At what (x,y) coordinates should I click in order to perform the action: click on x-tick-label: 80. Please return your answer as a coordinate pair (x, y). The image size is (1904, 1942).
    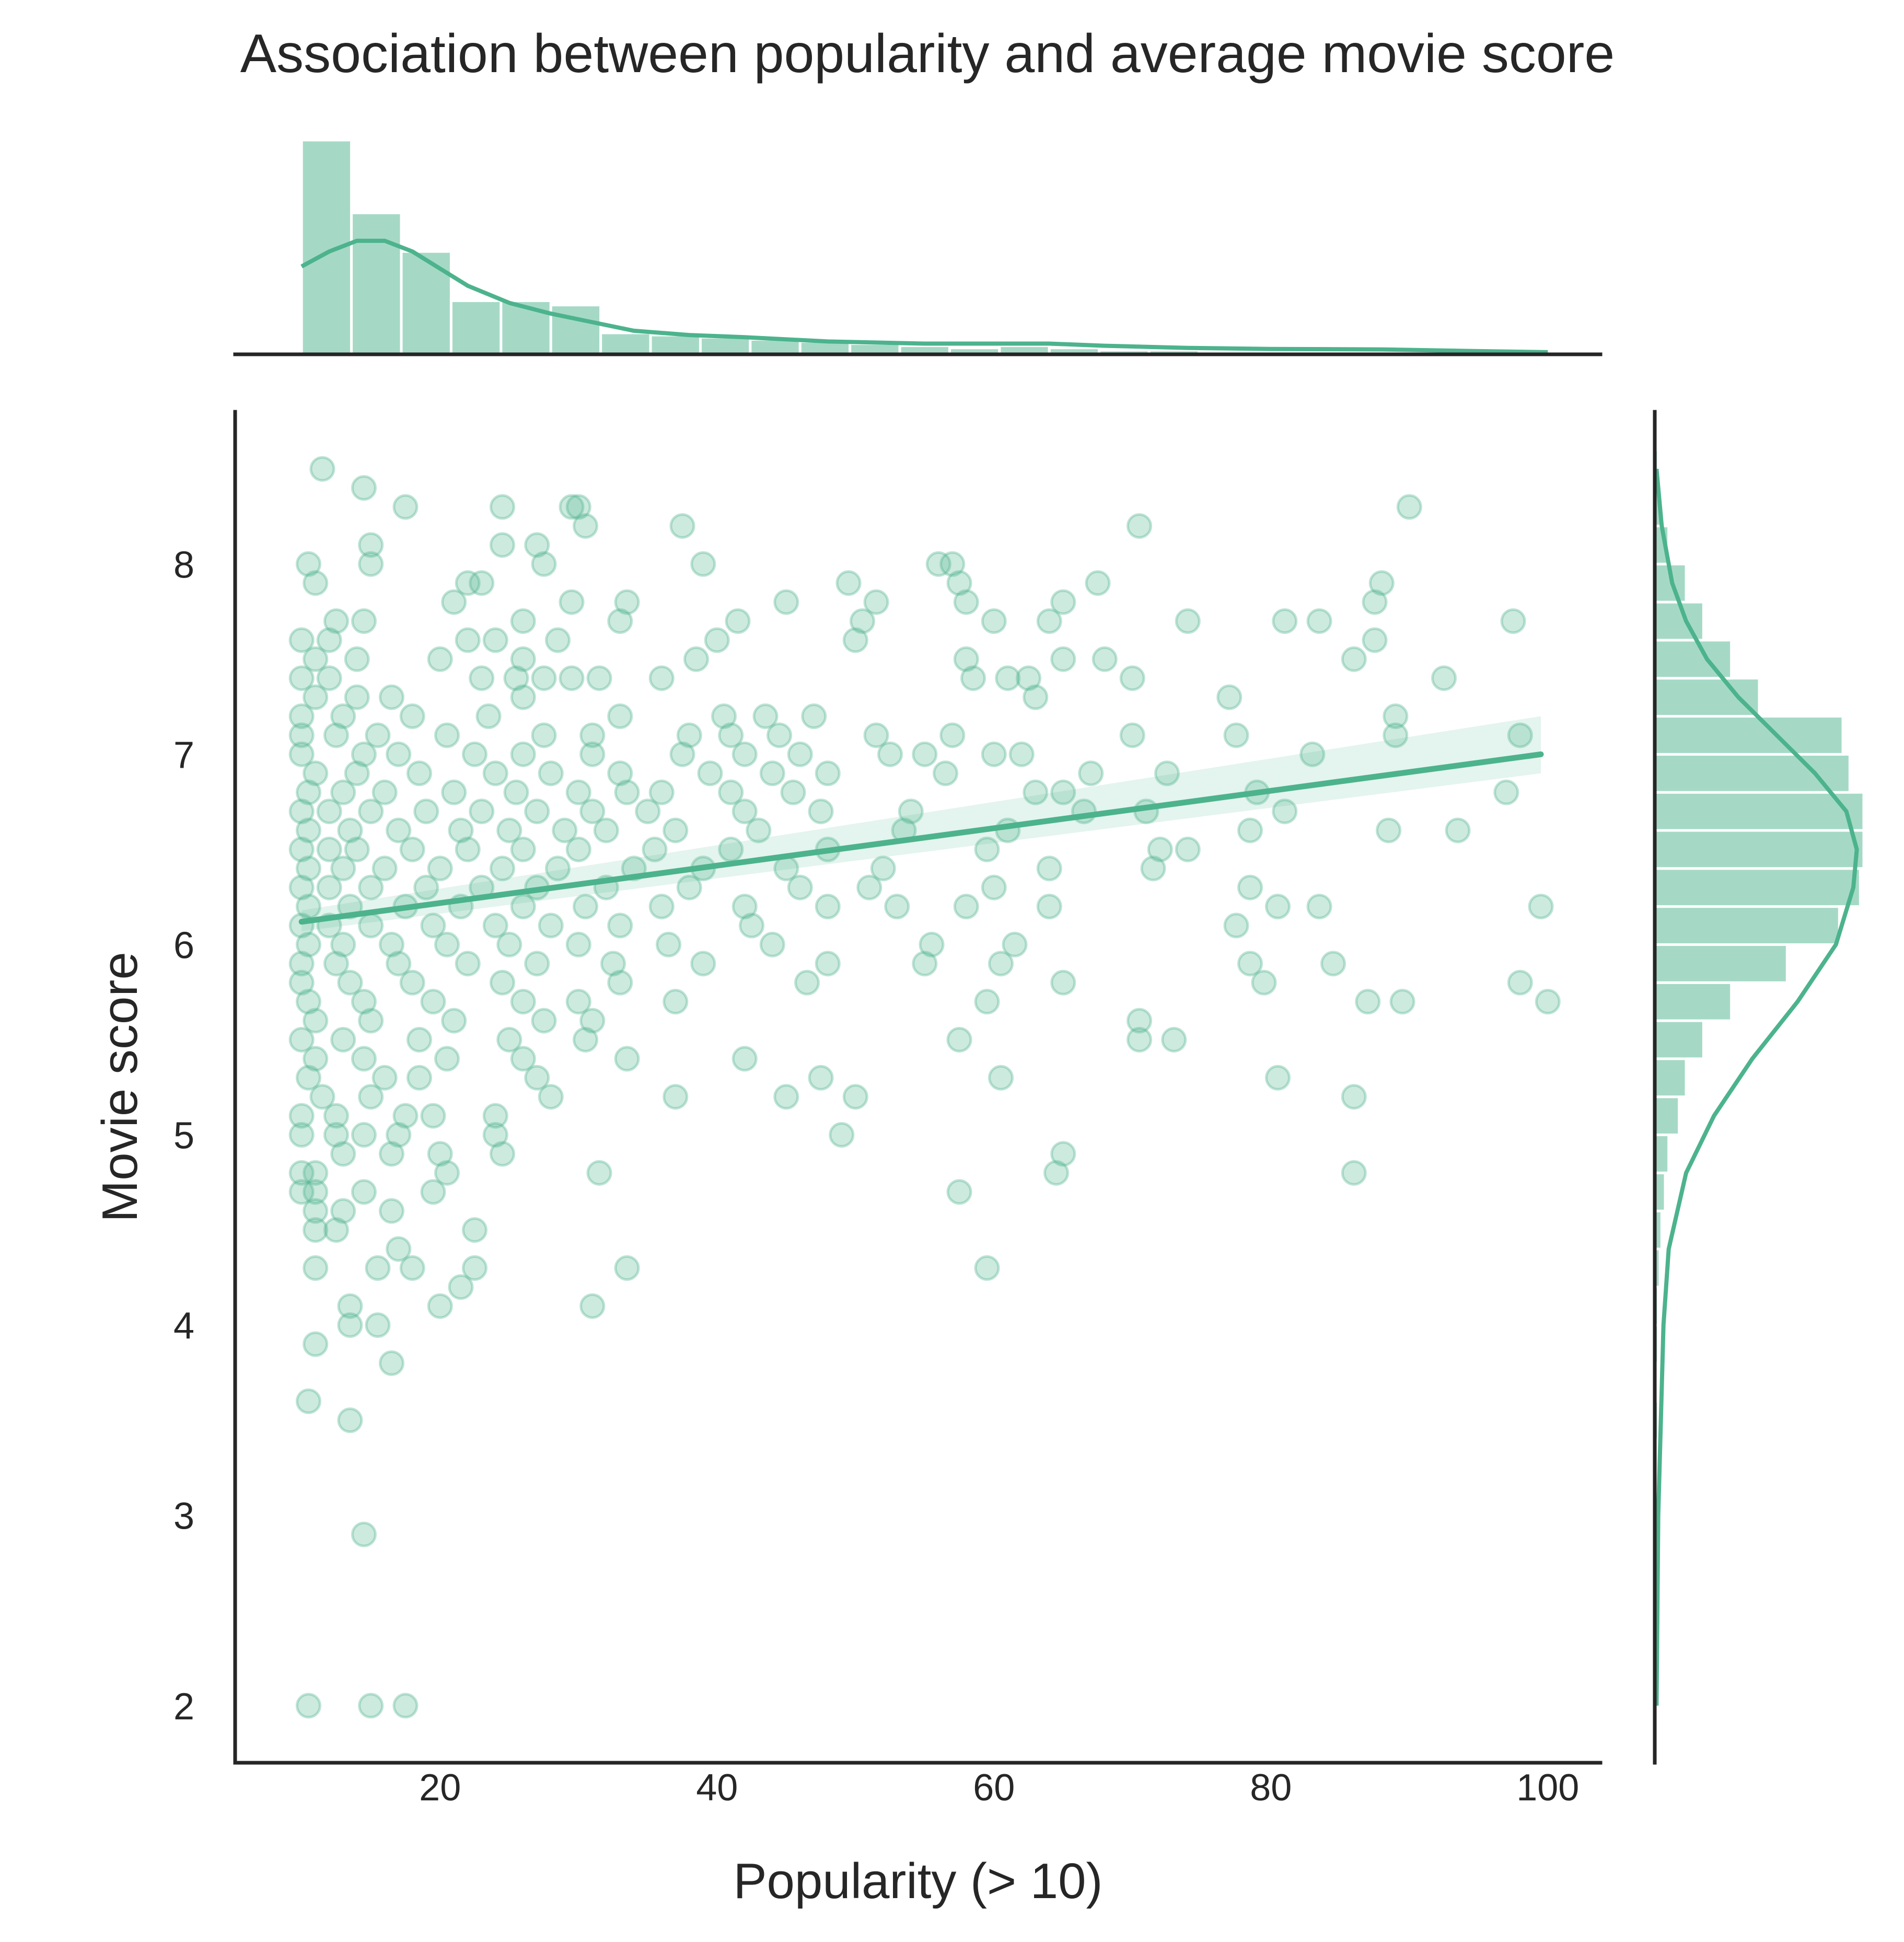
    Looking at the image, I should click on (1271, 1788).